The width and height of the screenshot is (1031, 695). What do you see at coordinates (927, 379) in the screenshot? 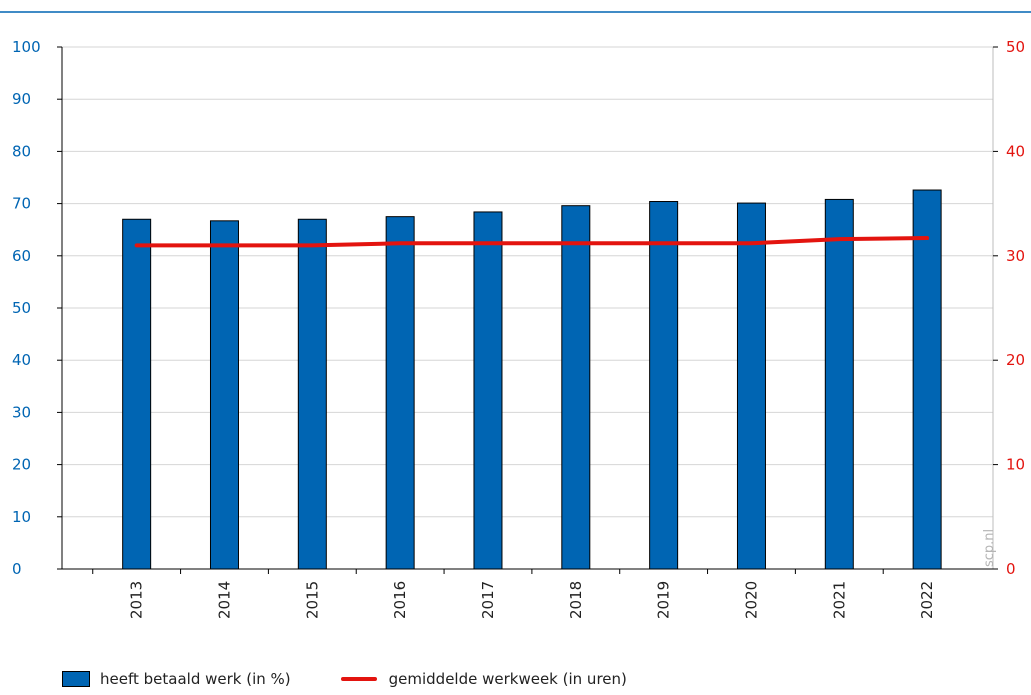
I see `bar-2022` at bounding box center [927, 379].